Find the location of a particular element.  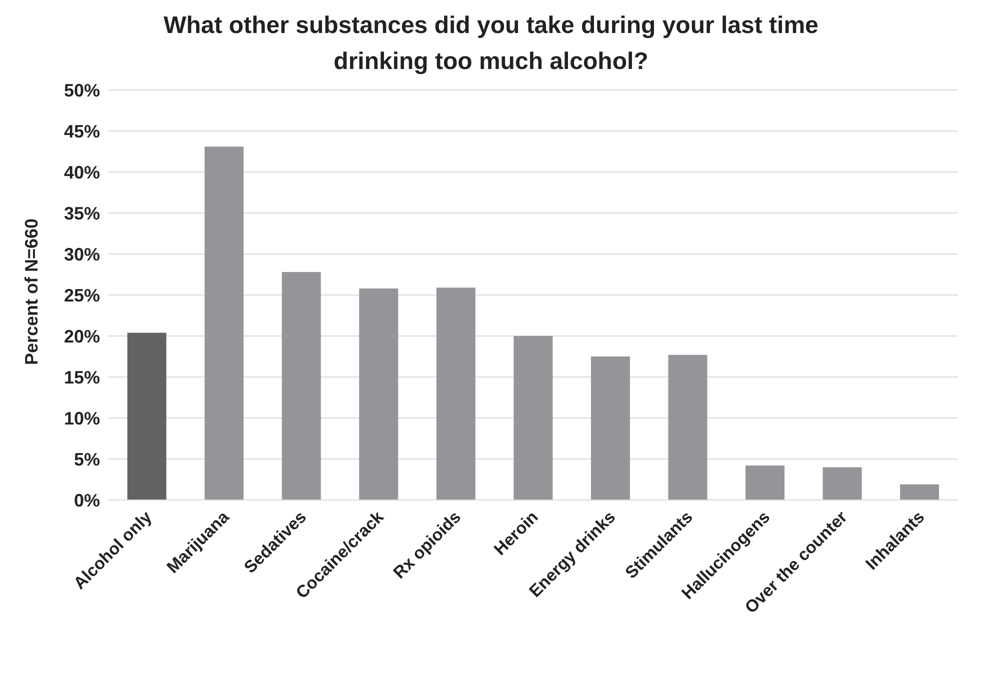

y-tick-label: 25% is located at coordinates (82, 295).